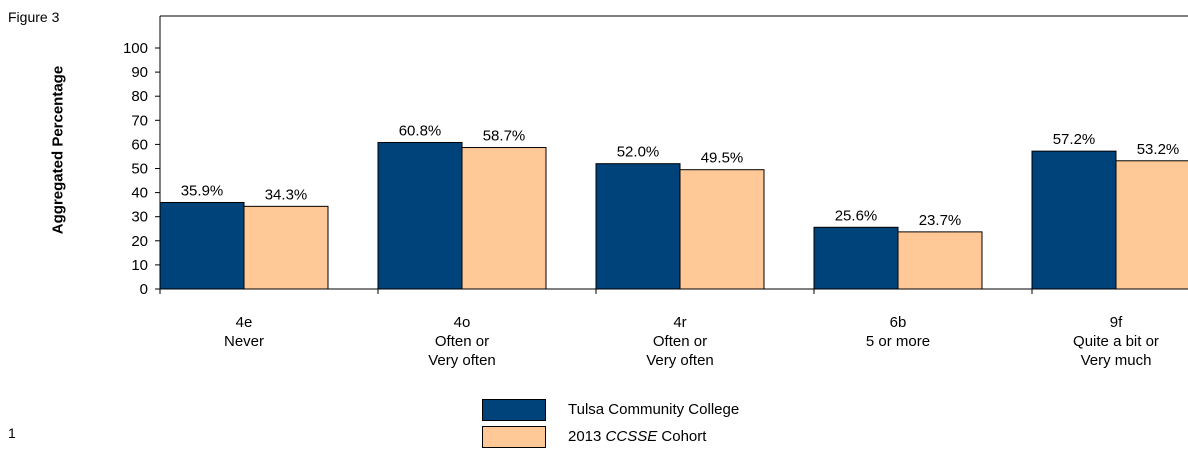 The image size is (1188, 450). Describe the element at coordinates (504, 136) in the screenshot. I see `bar-value-label: 58.7%` at that location.